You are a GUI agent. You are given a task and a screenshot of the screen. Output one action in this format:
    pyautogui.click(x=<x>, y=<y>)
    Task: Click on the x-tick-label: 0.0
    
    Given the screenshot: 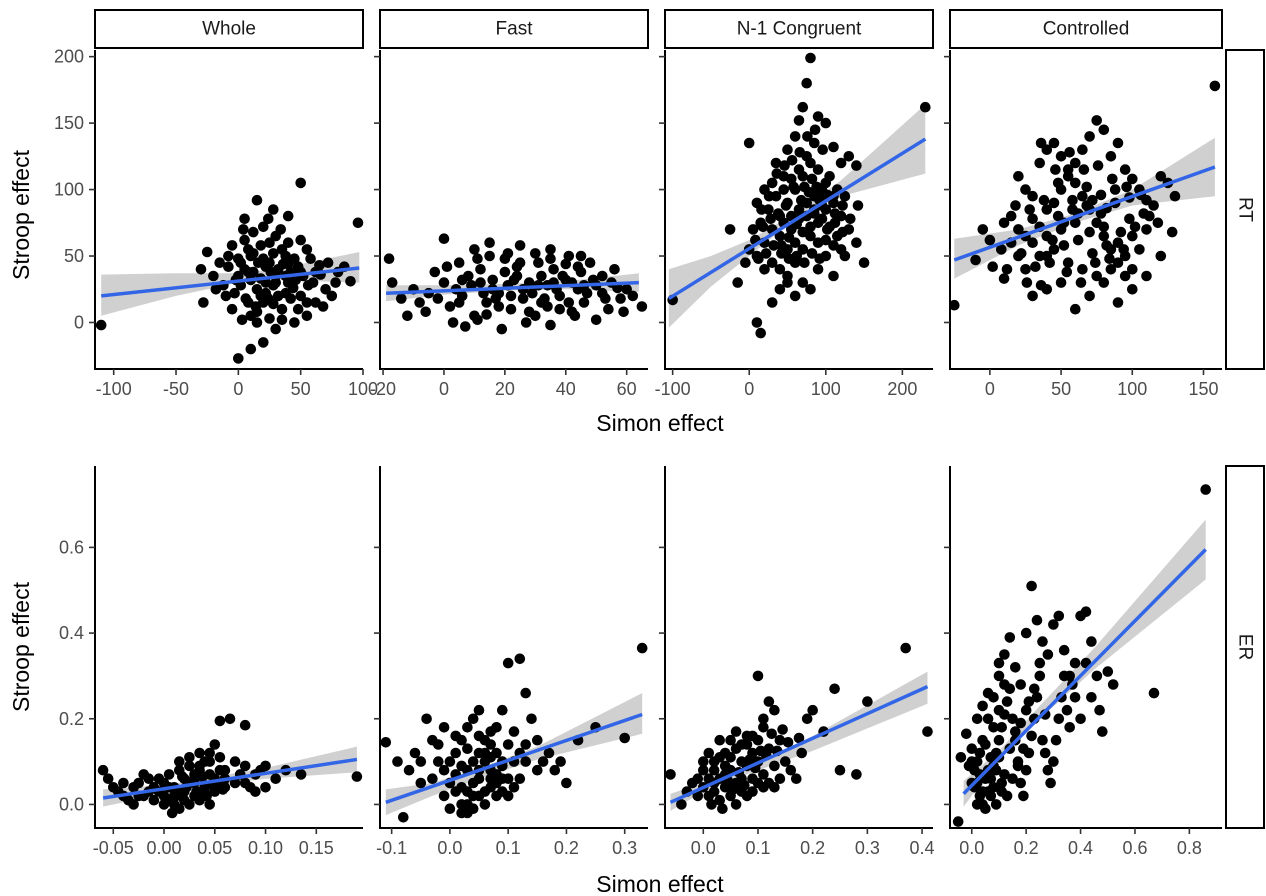 What is the action you would take?
    pyautogui.click(x=971, y=848)
    